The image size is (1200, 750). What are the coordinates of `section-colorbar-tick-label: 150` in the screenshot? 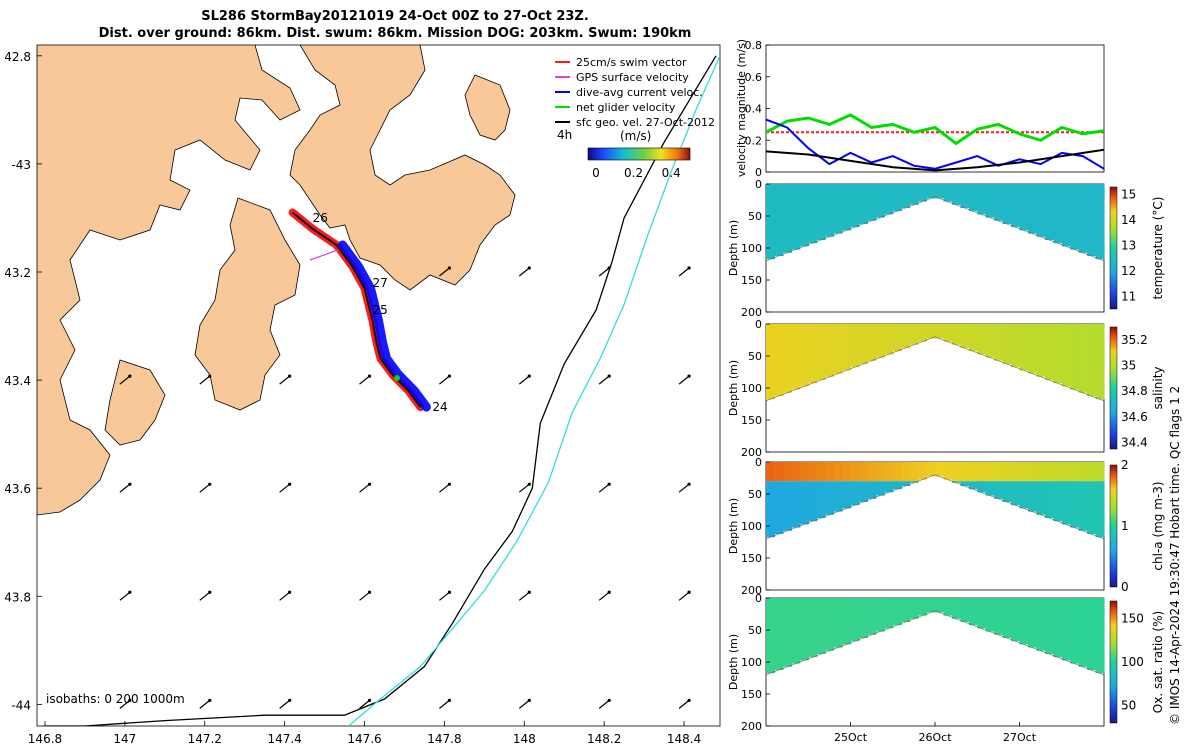 It's located at (1132, 618).